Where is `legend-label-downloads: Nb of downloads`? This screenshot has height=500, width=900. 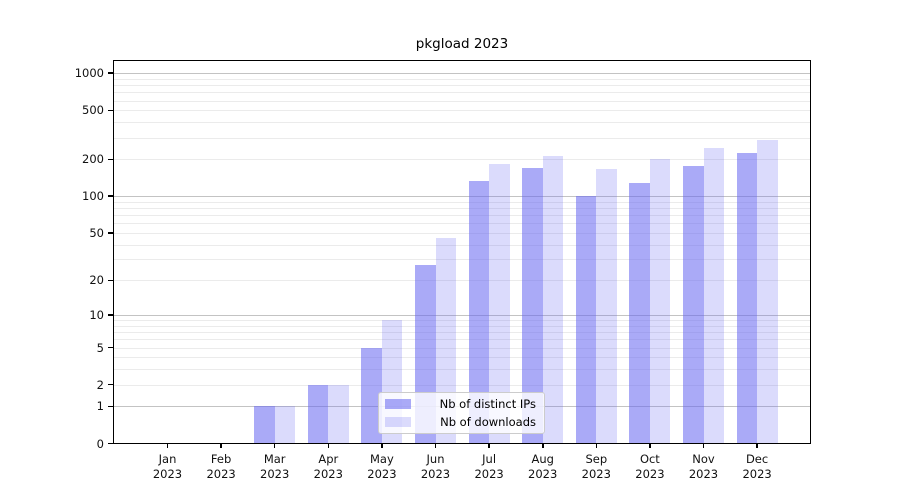 legend-label-downloads: Nb of downloads is located at coordinates (488, 422).